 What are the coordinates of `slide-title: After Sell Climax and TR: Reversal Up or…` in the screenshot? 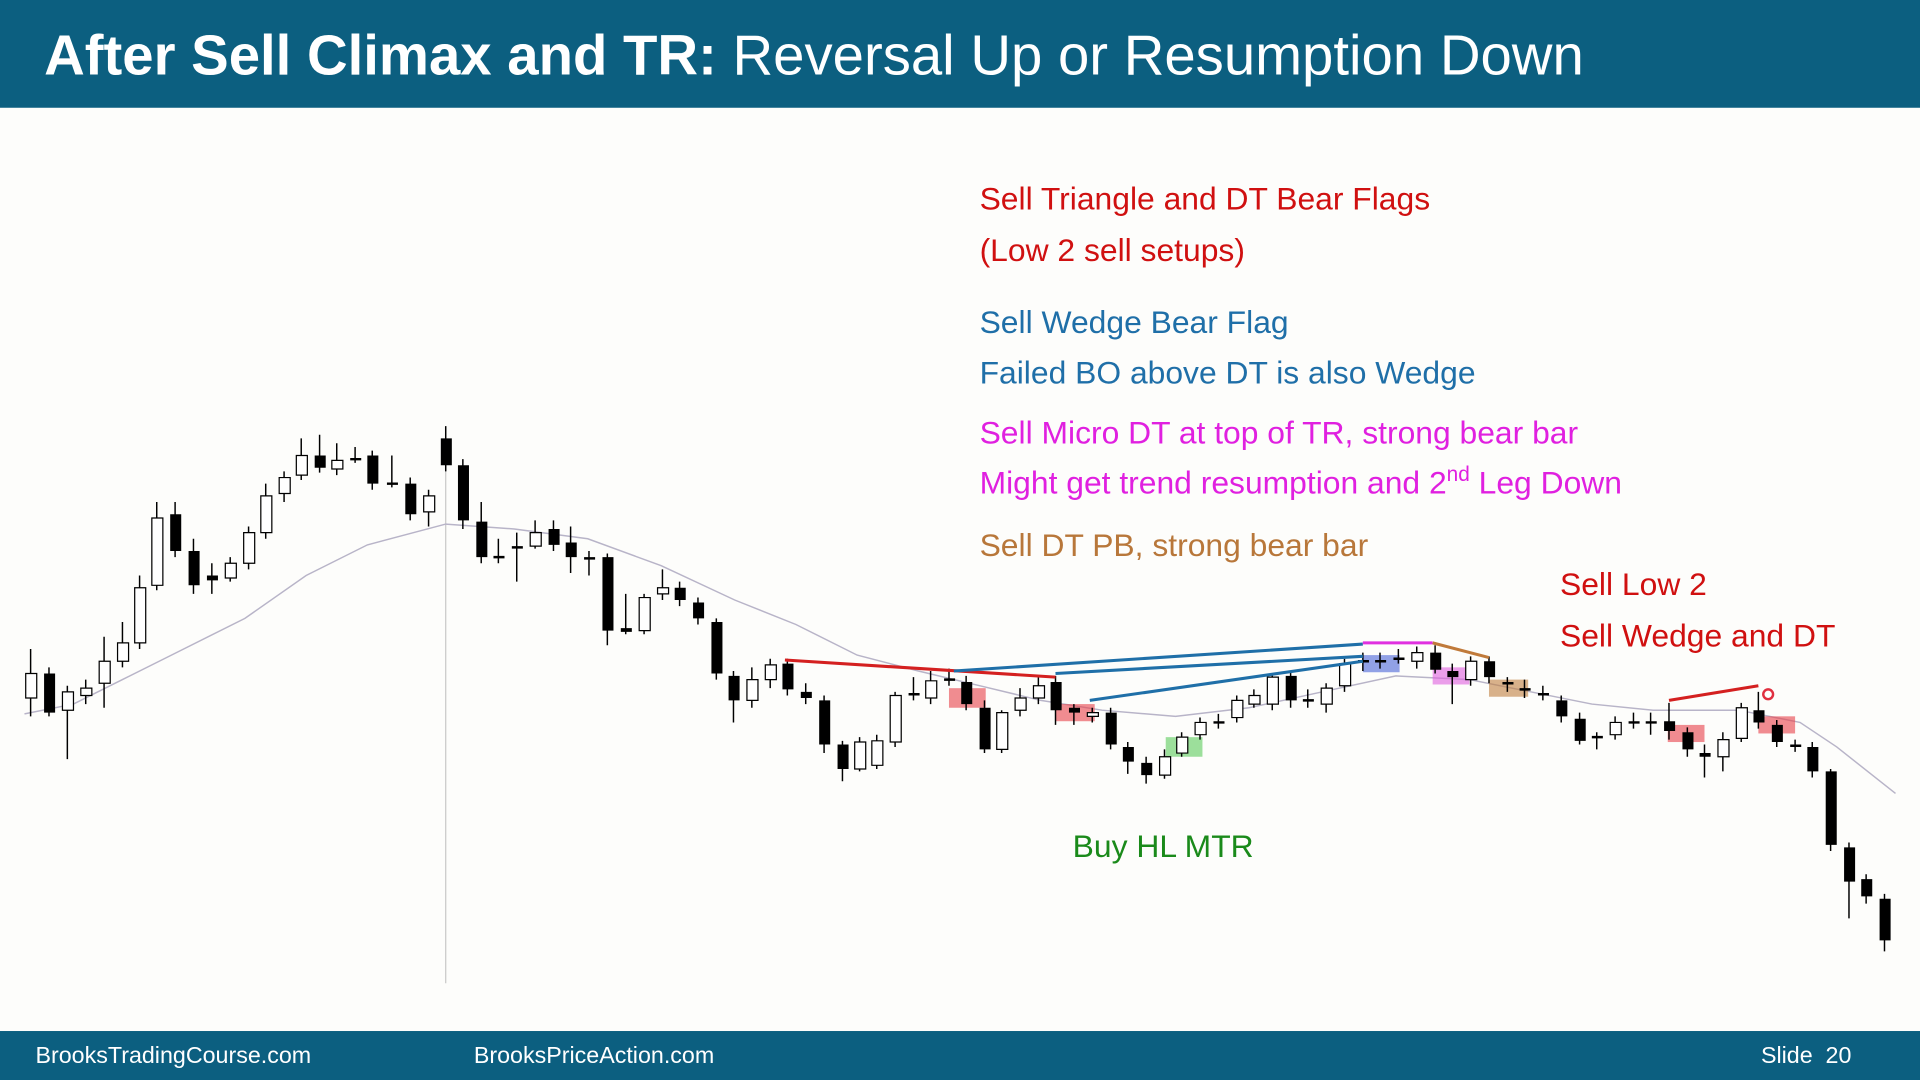 It's located at (814, 55).